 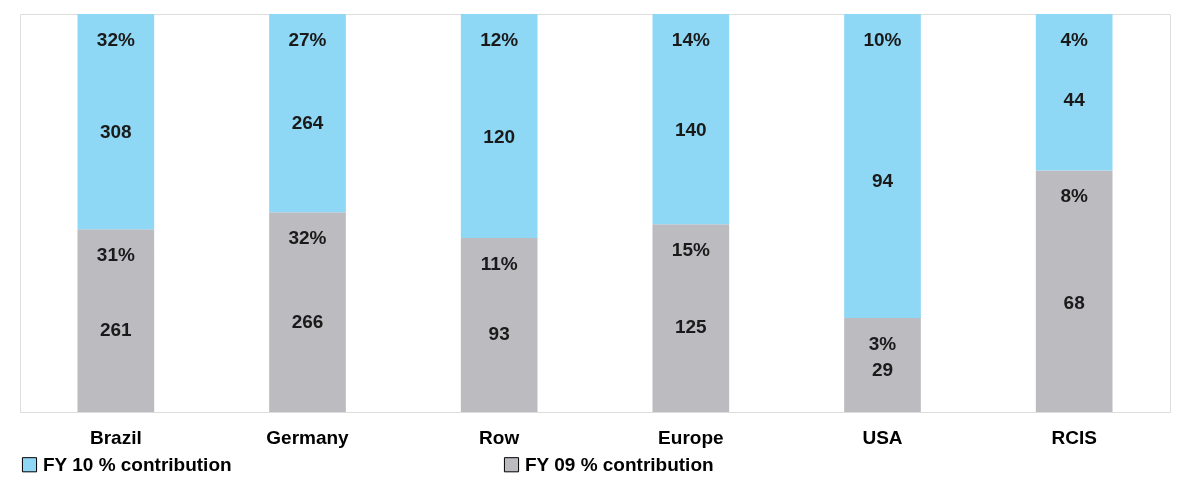 I want to click on annotation: 140, so click(x=690, y=129).